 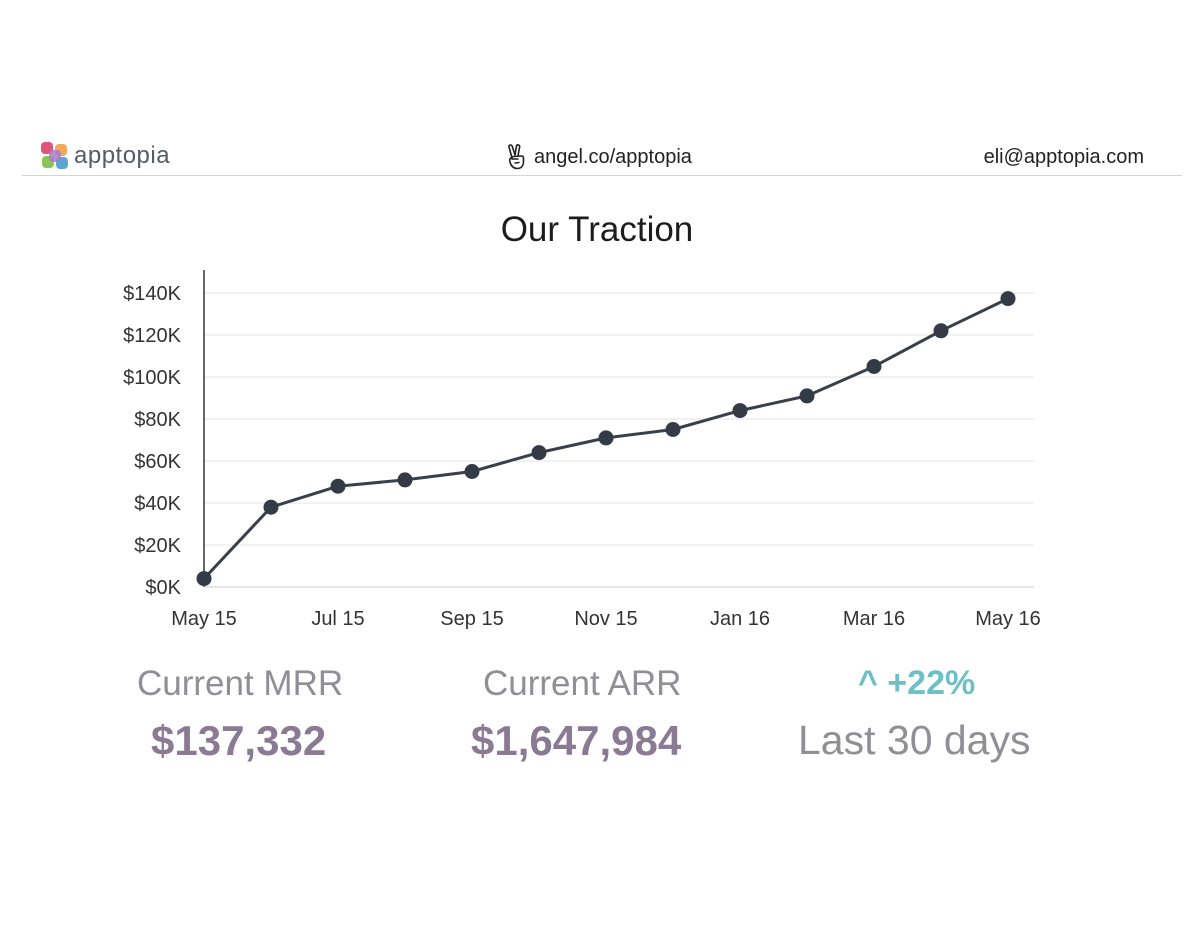 I want to click on y-tick-label: $120K, so click(x=152, y=336).